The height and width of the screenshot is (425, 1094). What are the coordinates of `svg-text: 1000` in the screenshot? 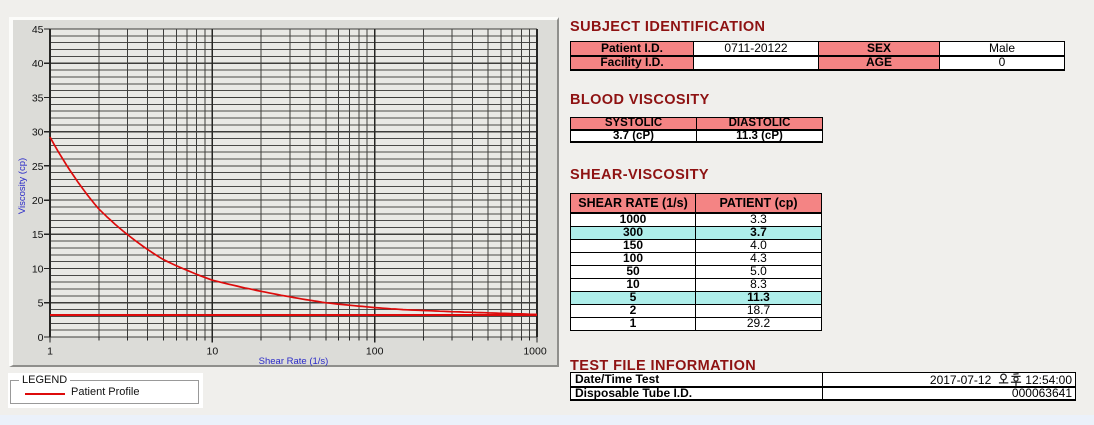 It's located at (535, 352).